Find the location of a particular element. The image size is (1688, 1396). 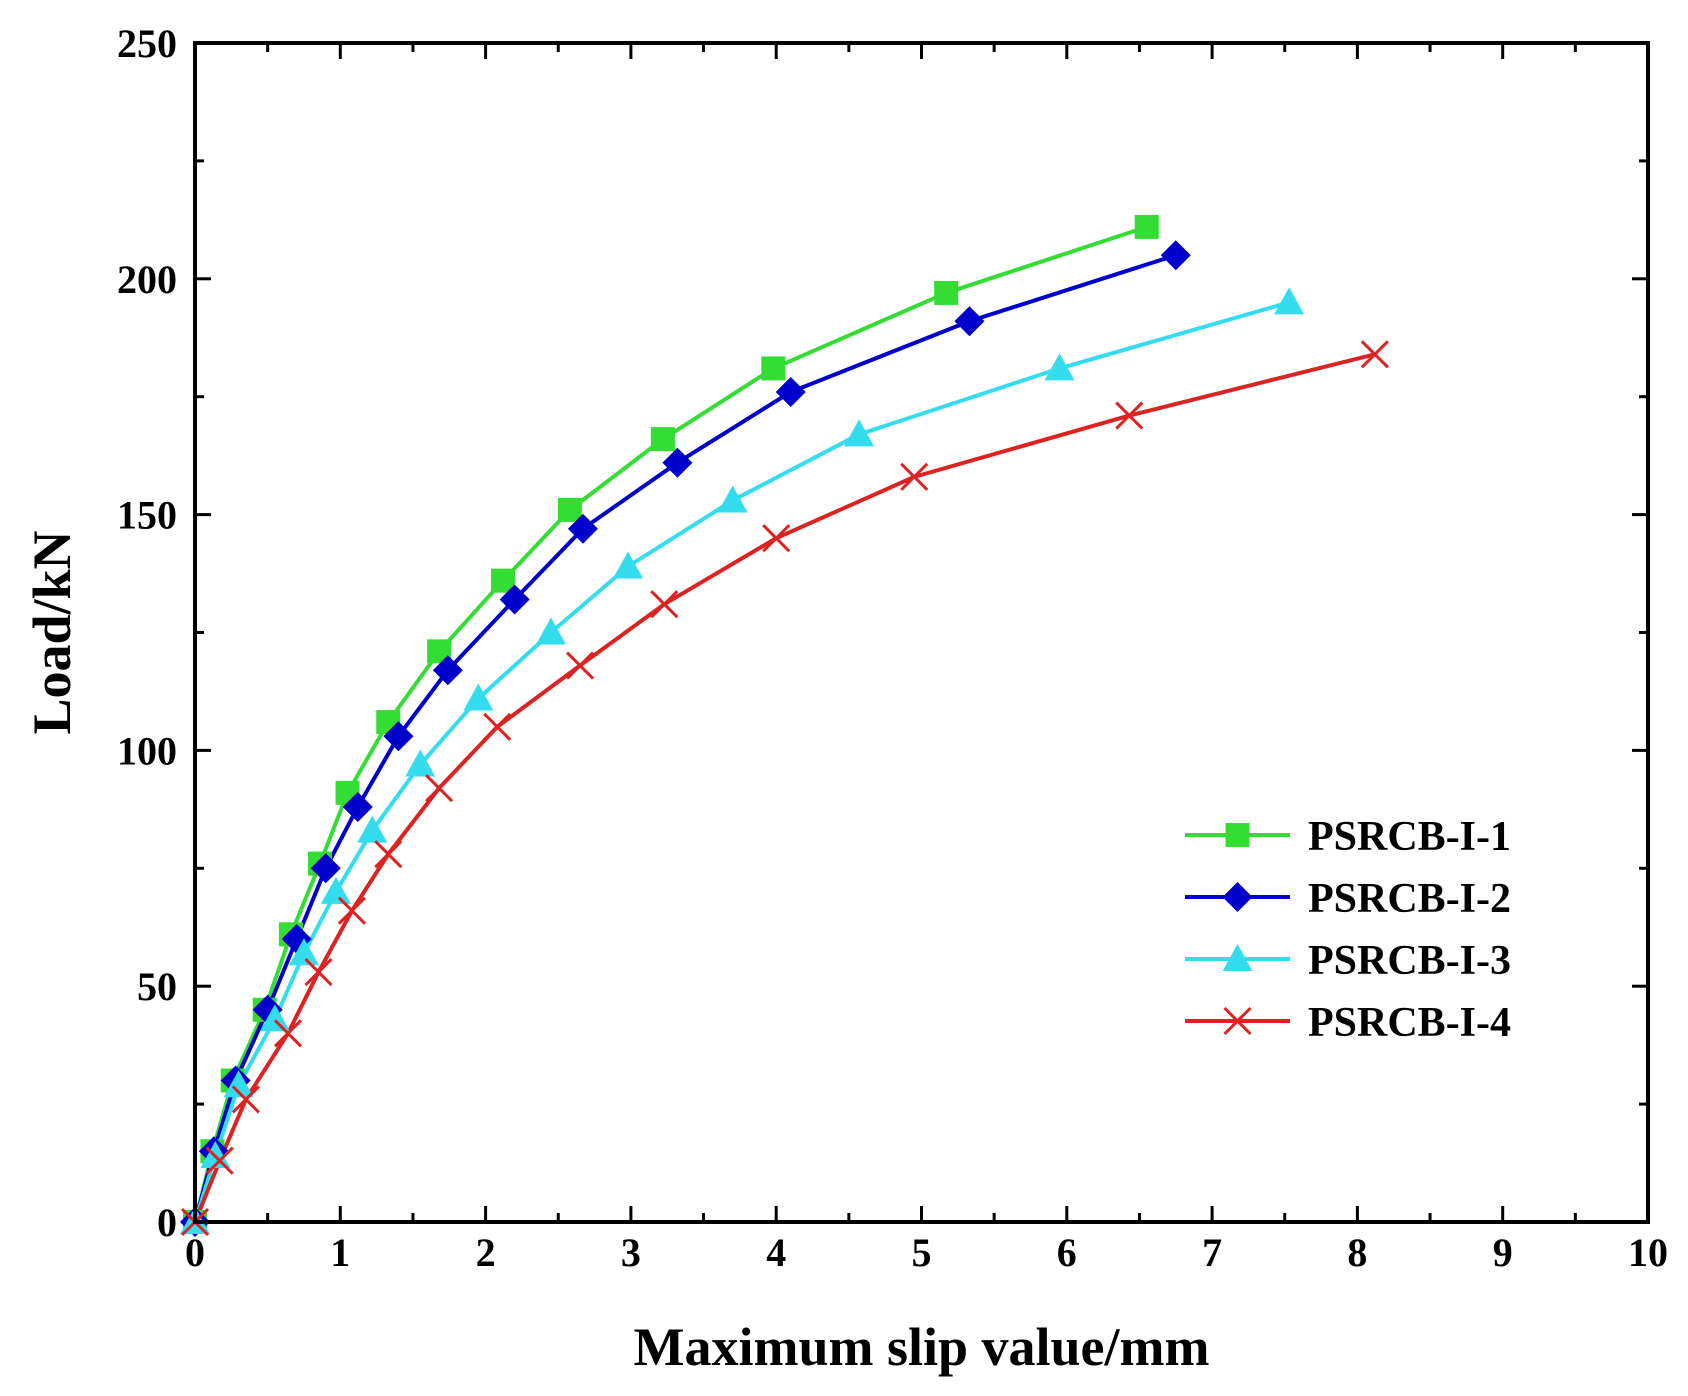

y-tick-label: 0 is located at coordinates (167, 1222).